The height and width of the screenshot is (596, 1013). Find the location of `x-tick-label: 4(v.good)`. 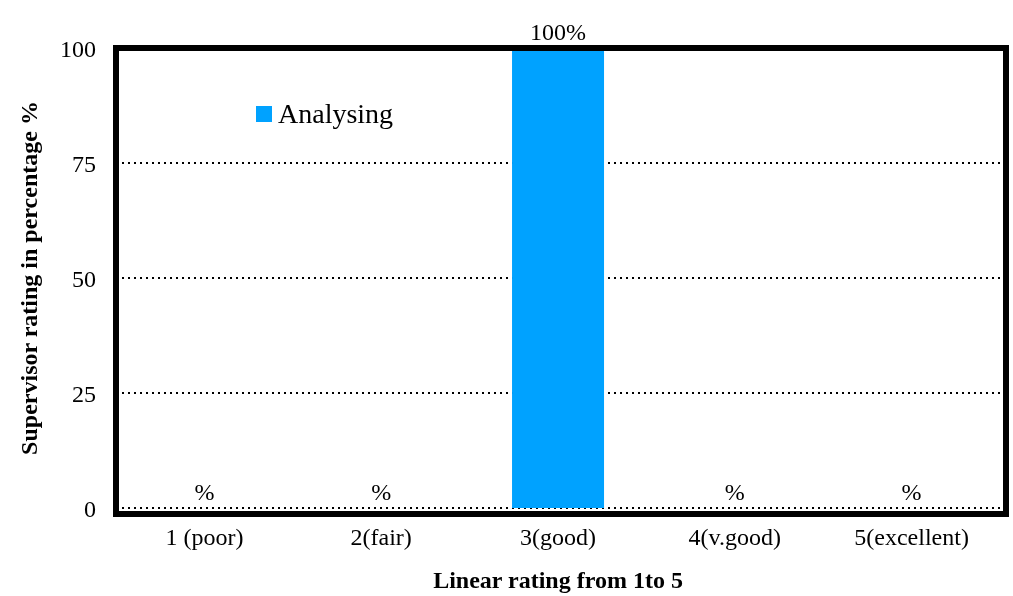

x-tick-label: 4(v.good) is located at coordinates (735, 537).